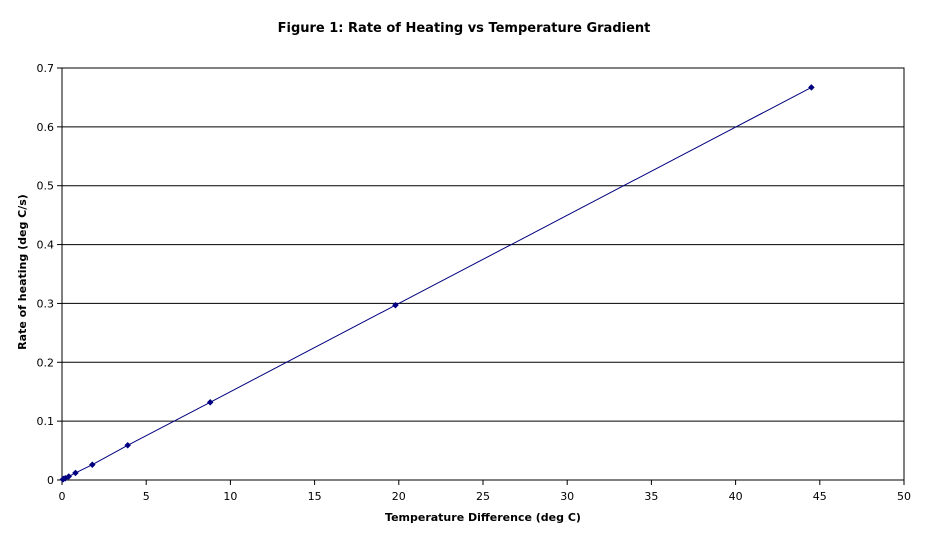 This screenshot has height=540, width=926. Describe the element at coordinates (315, 496) in the screenshot. I see `x-tick-label: 15` at that location.